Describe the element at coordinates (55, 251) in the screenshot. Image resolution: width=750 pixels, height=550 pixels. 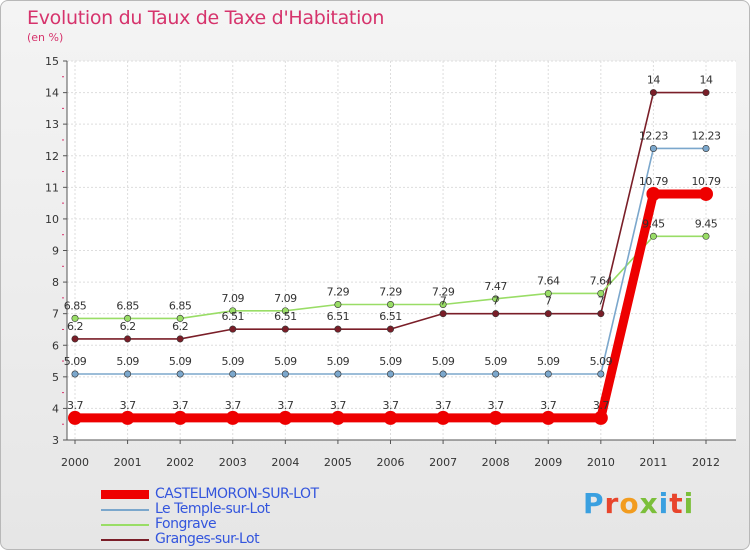
I see `y-tick-label: 9` at that location.